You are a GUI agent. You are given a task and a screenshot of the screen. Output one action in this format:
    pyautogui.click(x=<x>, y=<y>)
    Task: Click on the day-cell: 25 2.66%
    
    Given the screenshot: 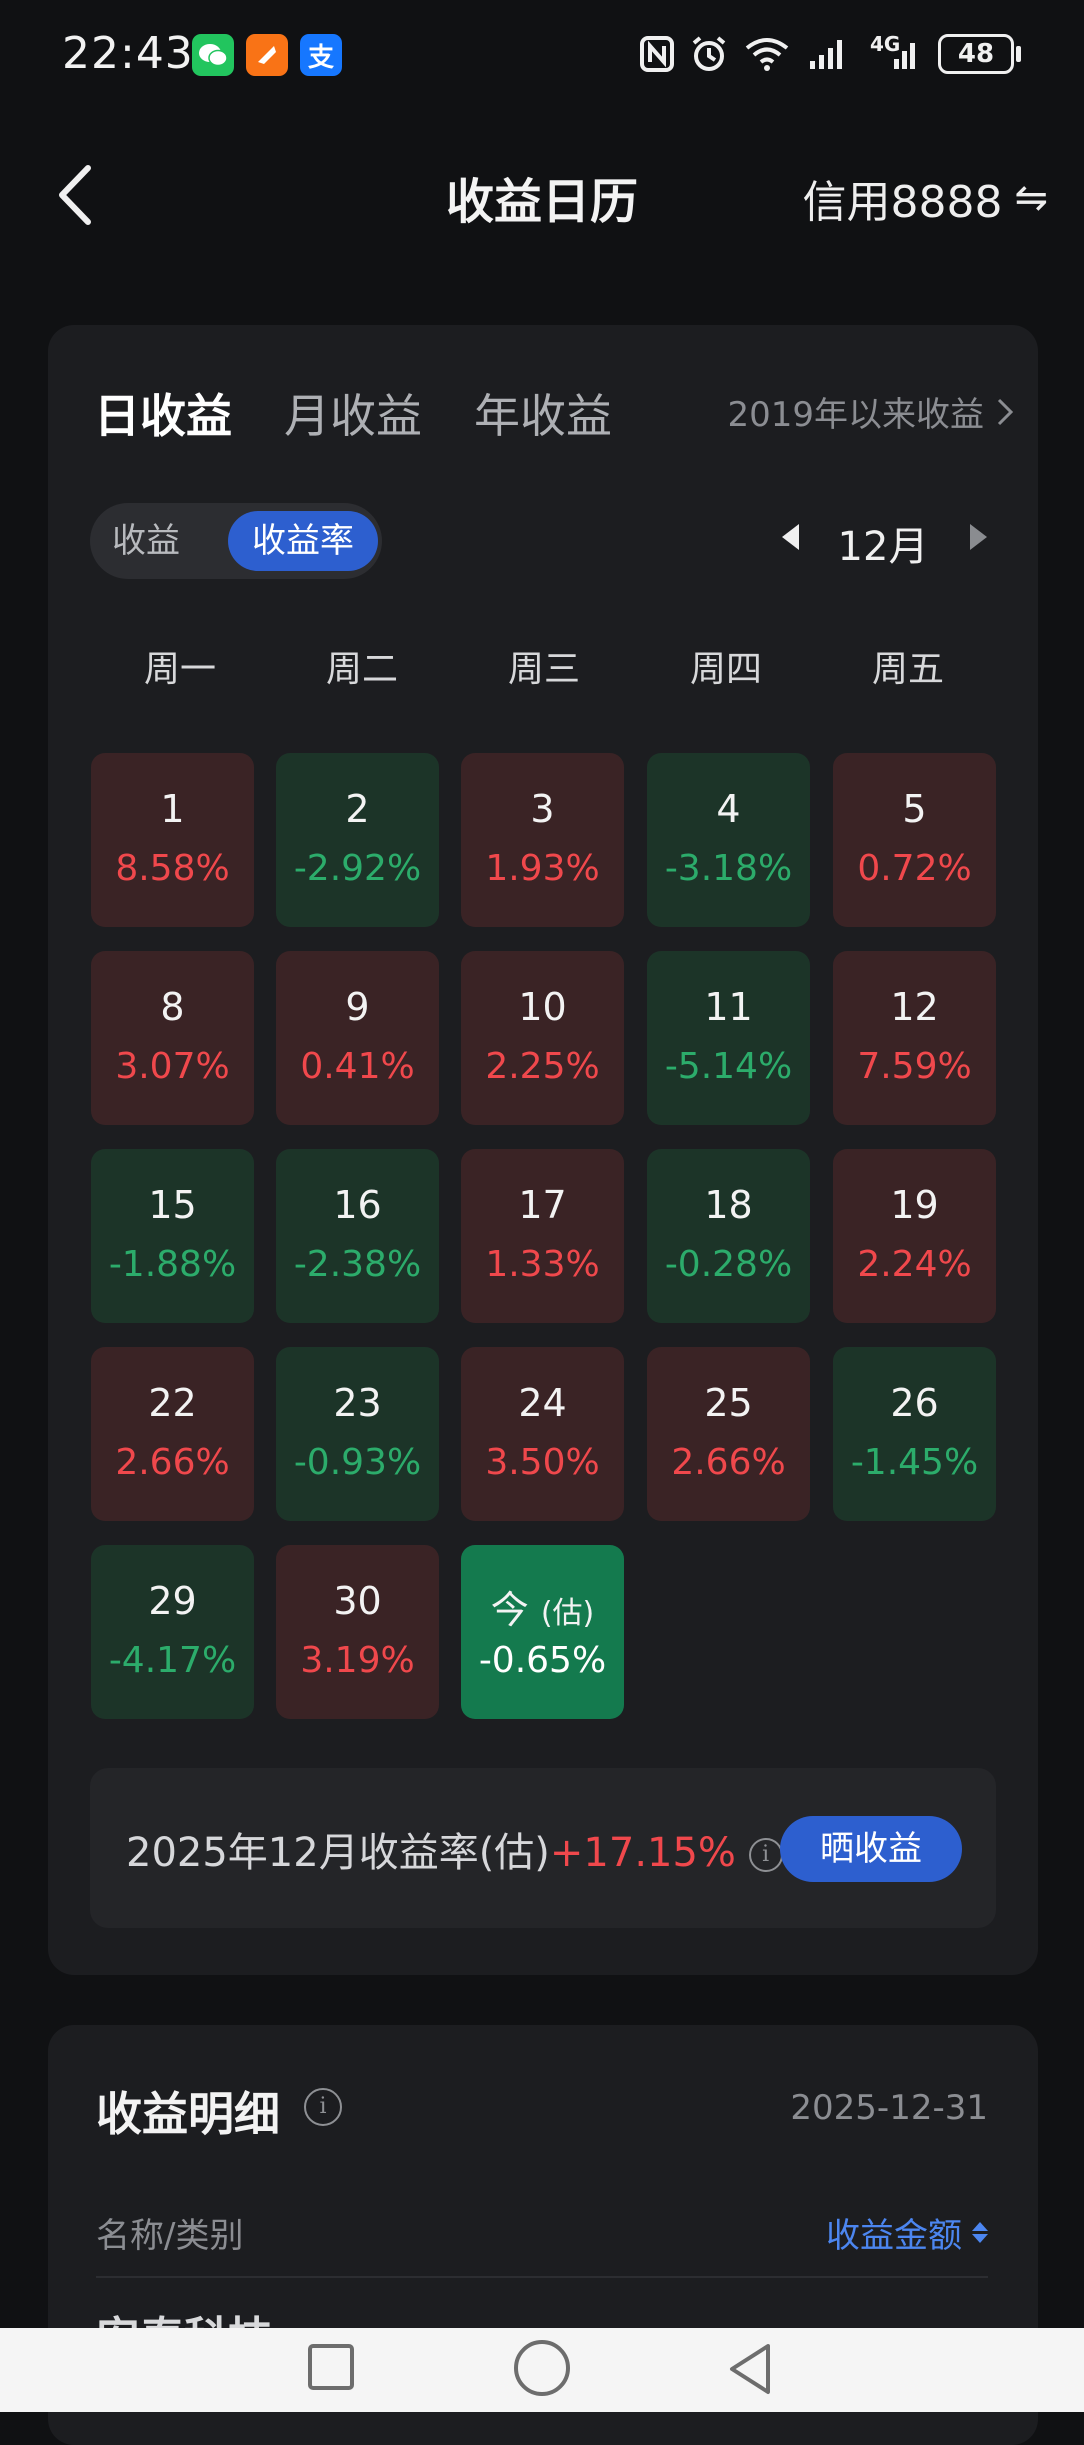 What is the action you would take?
    pyautogui.click(x=728, y=1434)
    